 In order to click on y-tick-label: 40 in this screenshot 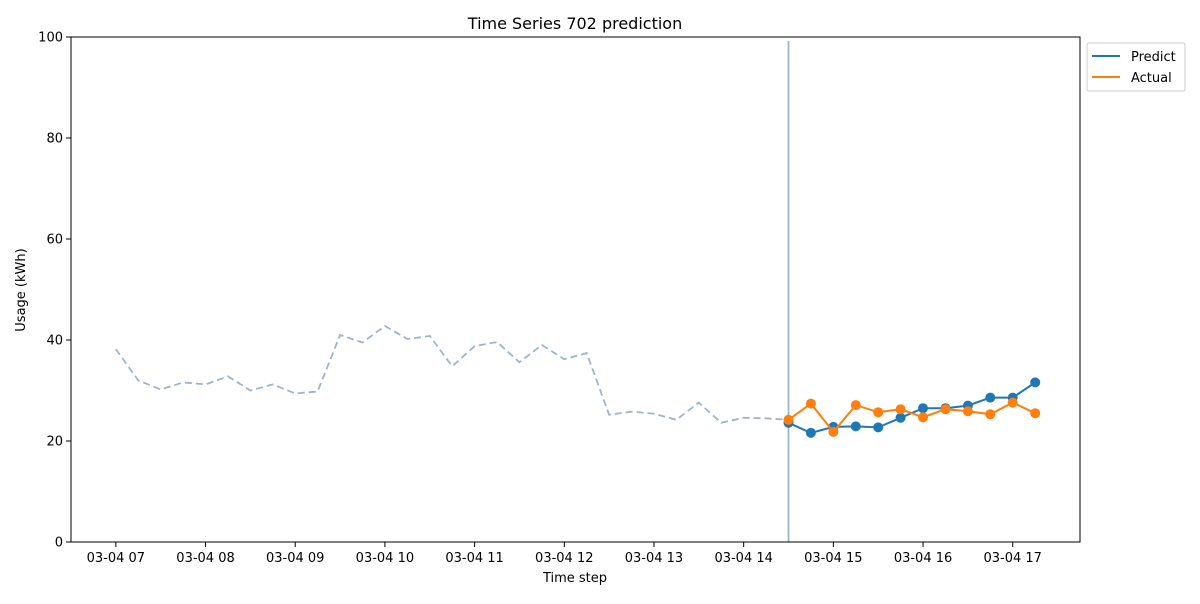, I will do `click(54, 341)`.